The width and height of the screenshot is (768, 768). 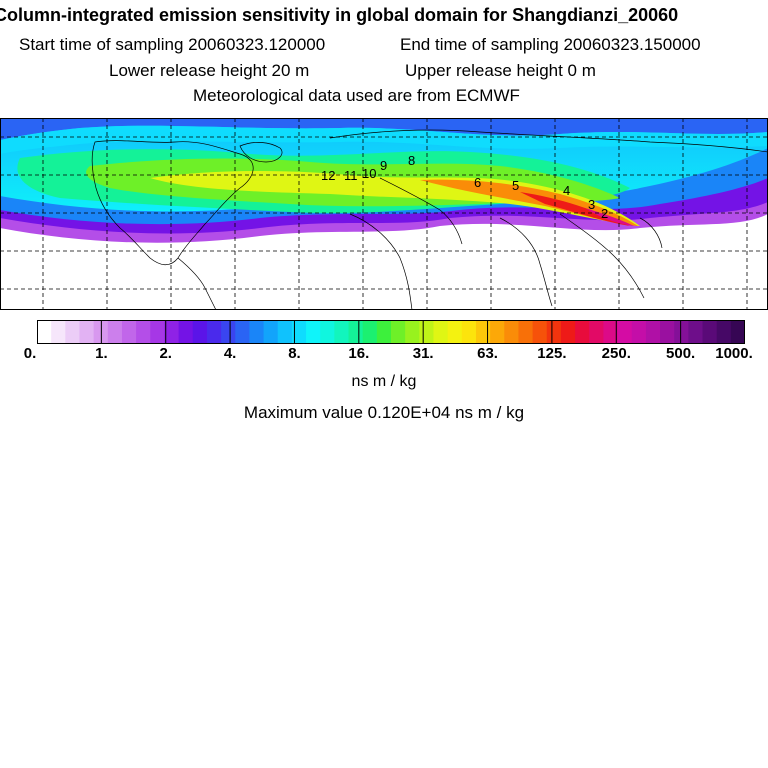 What do you see at coordinates (351, 175) in the screenshot?
I see `contour-label: 11` at bounding box center [351, 175].